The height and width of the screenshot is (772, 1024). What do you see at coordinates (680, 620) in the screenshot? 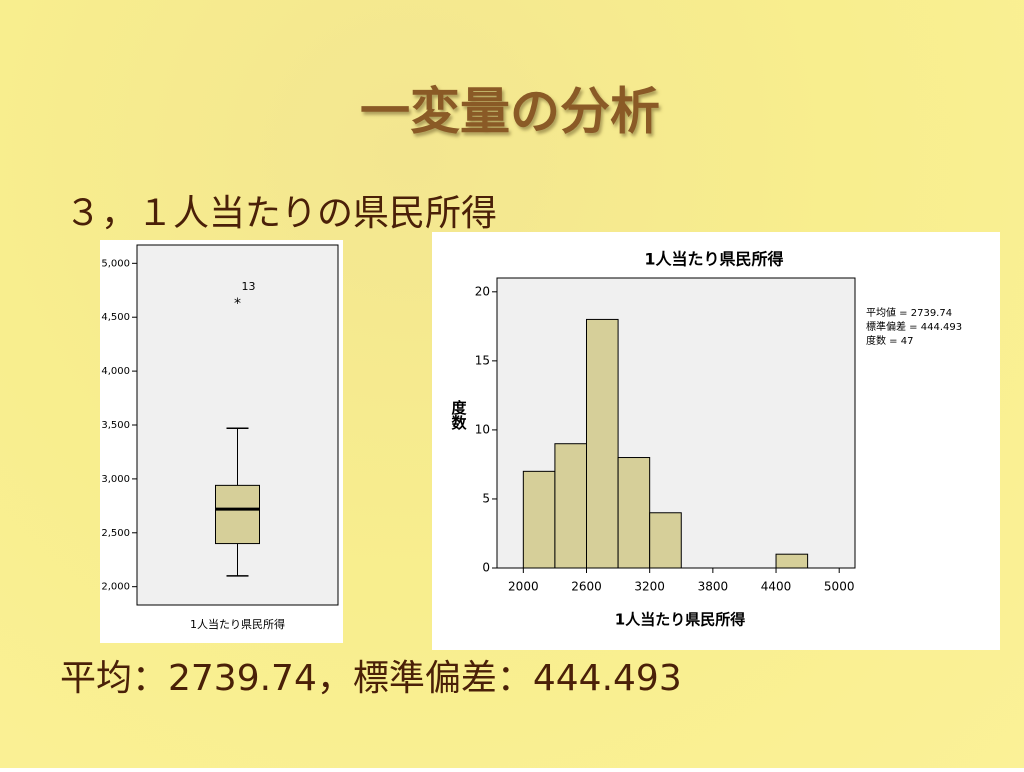
I see `x-axis-label: 1人当たり県民所得` at bounding box center [680, 620].